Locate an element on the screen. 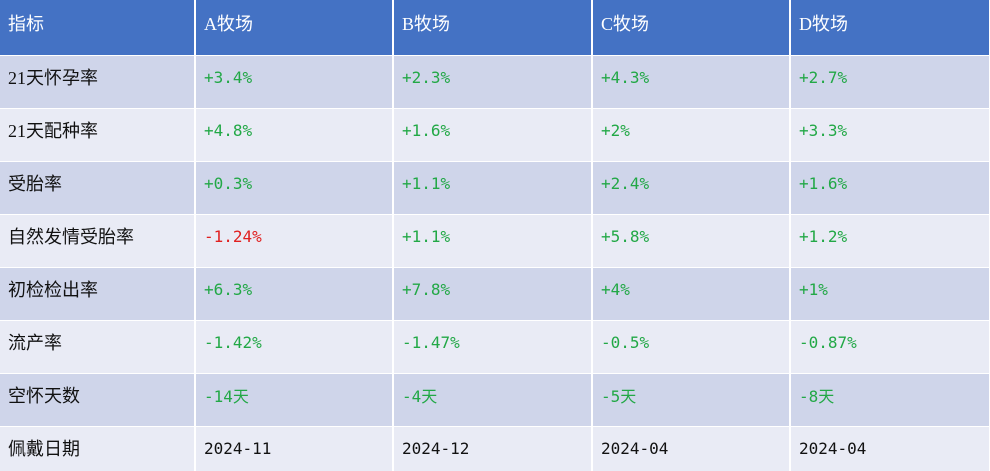  value-cell: +2% is located at coordinates (691, 135).